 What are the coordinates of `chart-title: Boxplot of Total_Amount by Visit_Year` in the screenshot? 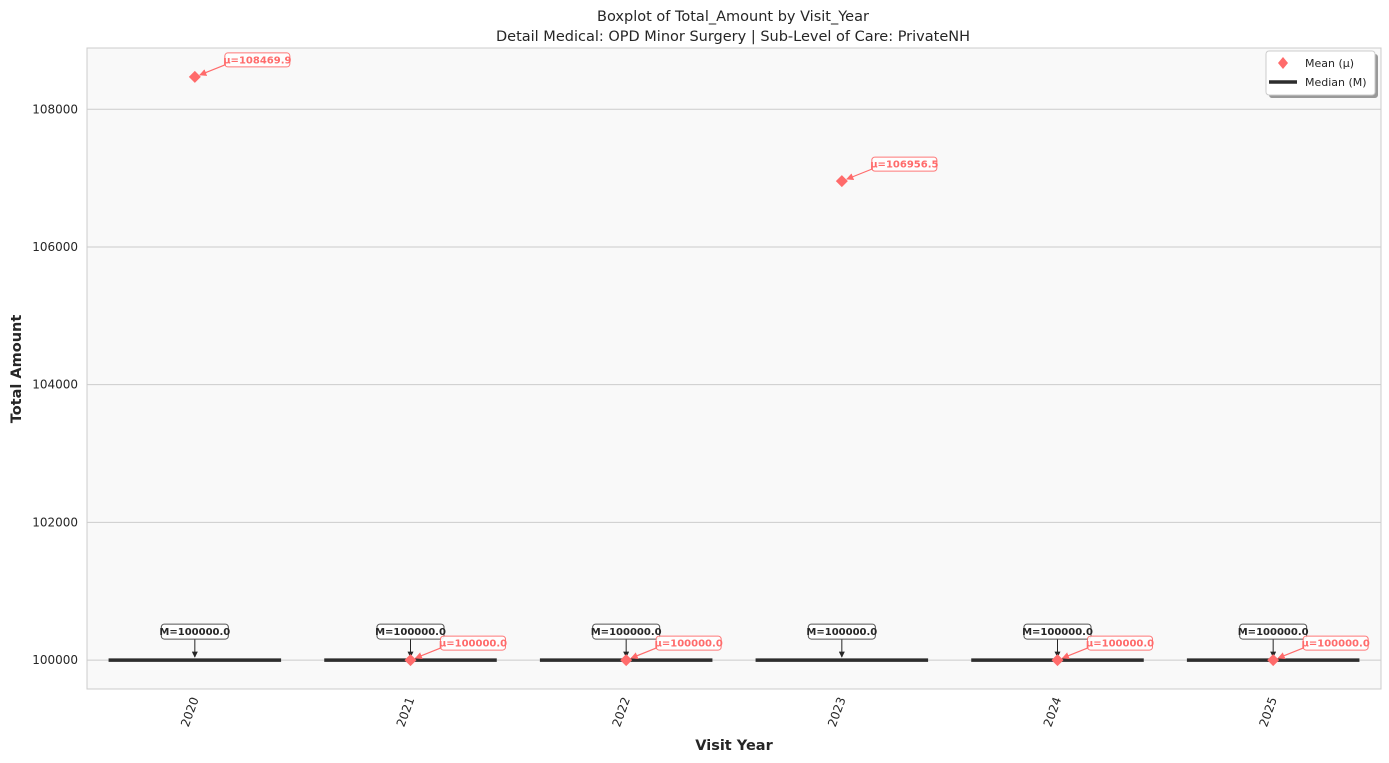 It's located at (733, 17).